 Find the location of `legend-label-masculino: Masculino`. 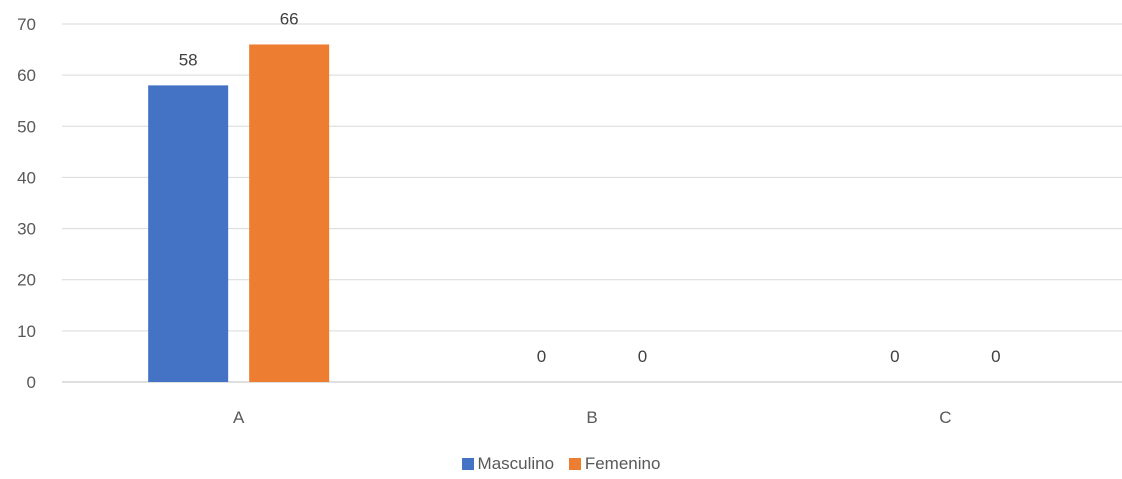

legend-label-masculino: Masculino is located at coordinates (516, 463).